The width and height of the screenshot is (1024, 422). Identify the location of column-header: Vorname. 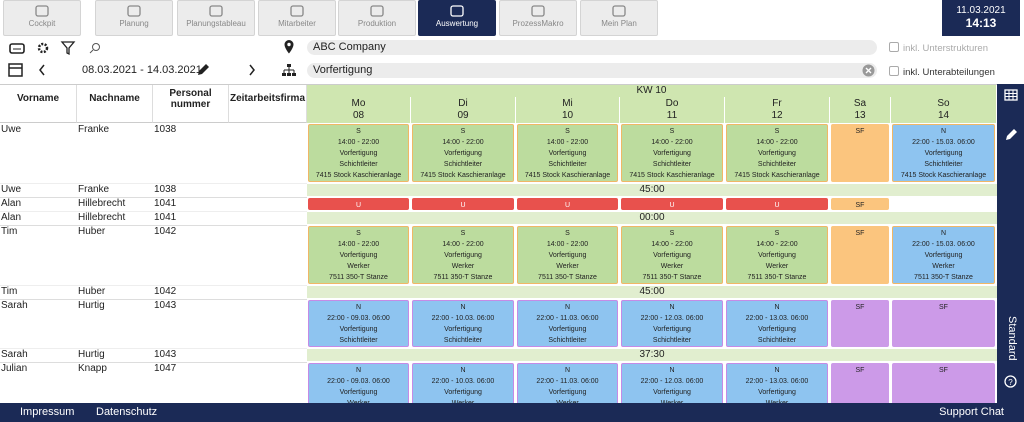
(38, 104).